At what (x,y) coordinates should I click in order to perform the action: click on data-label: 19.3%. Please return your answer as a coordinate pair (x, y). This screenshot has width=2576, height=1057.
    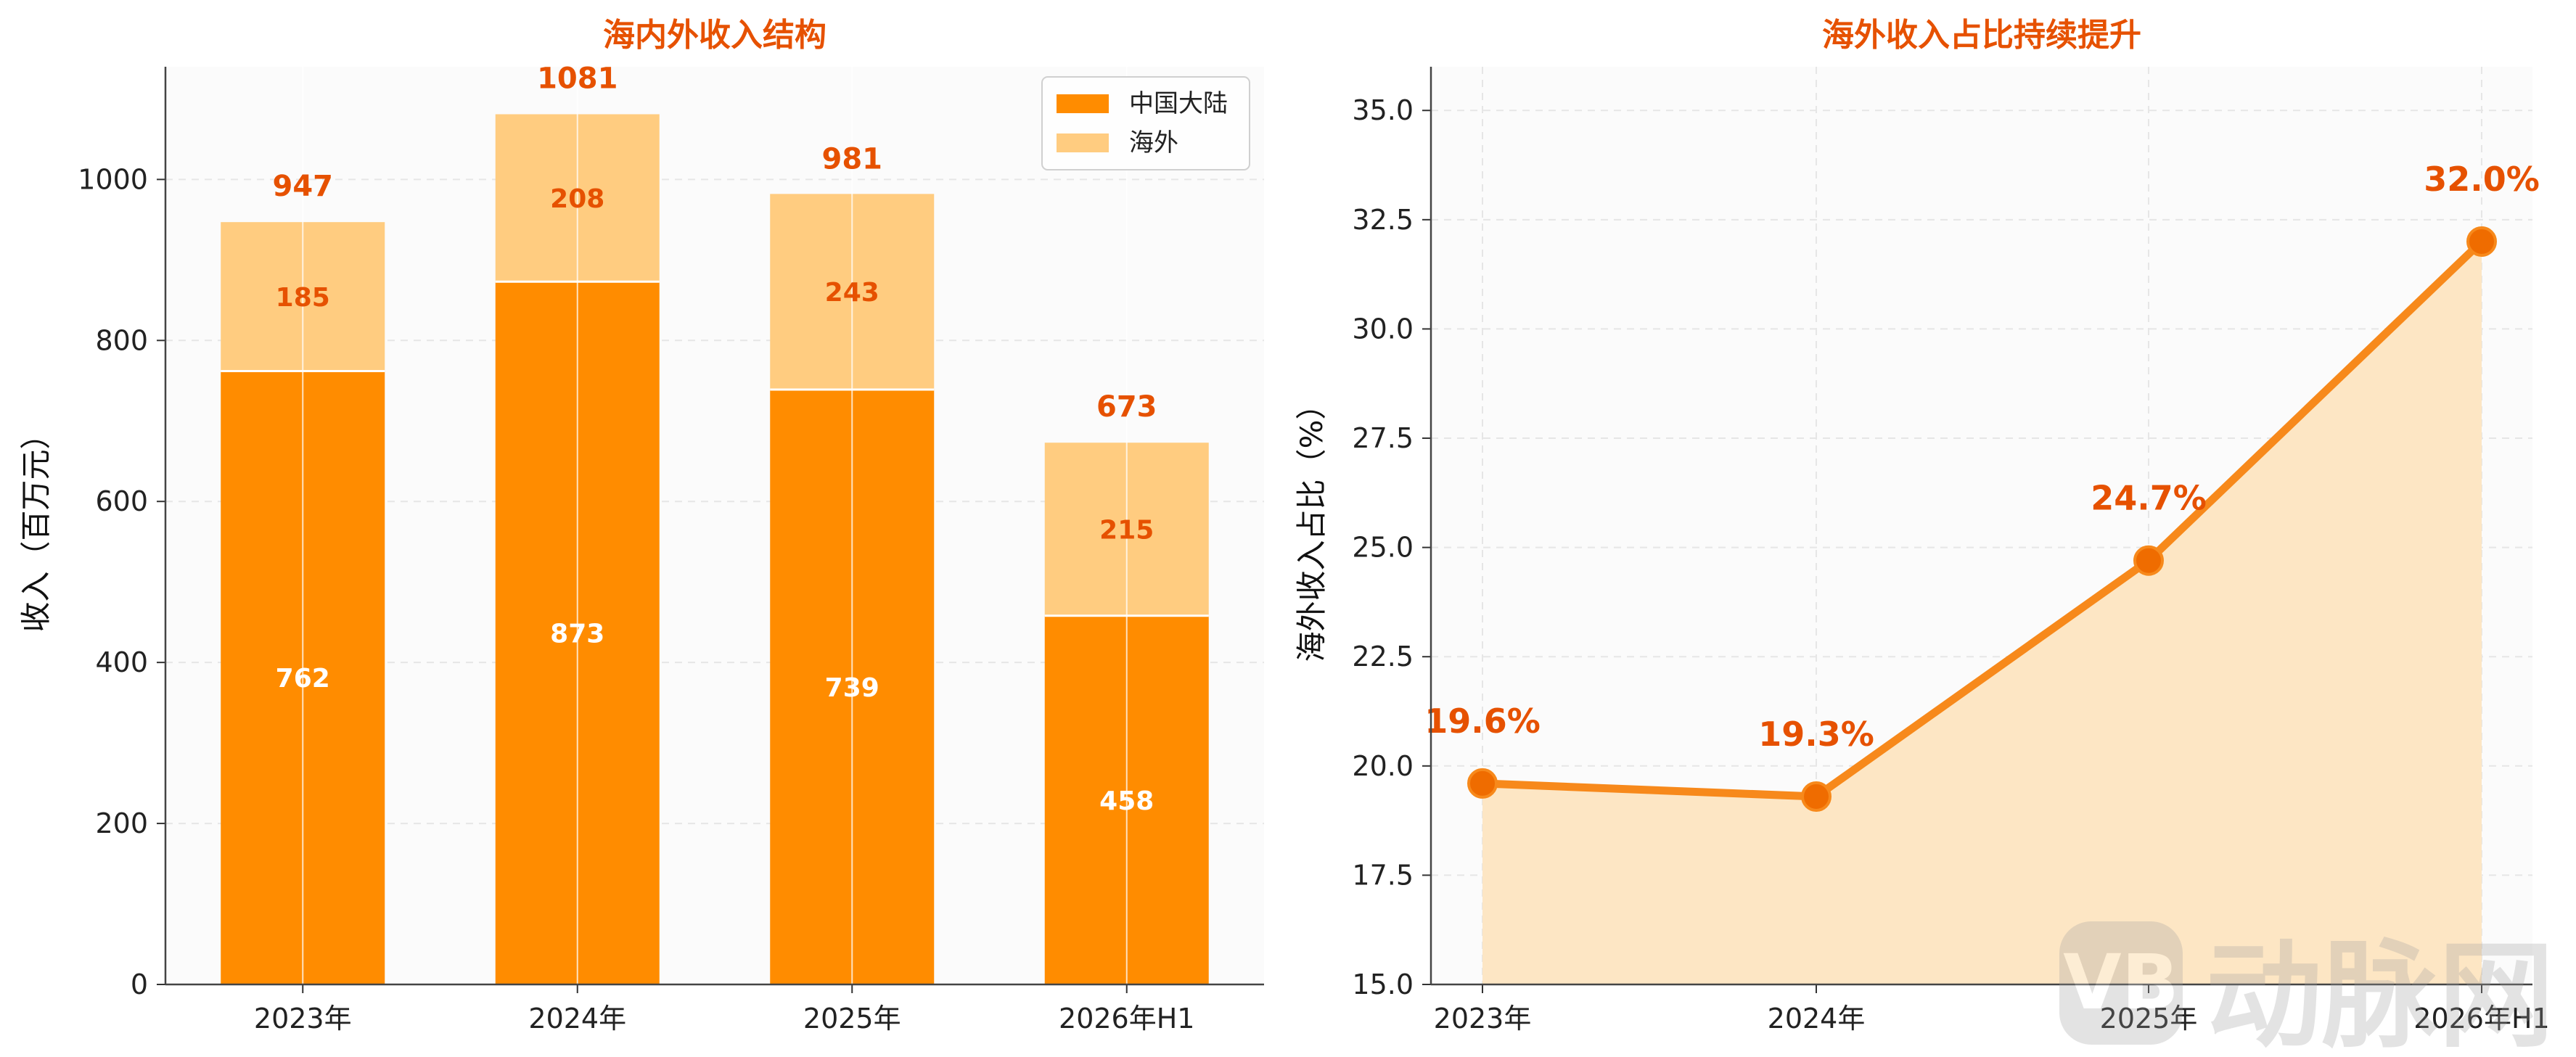
    Looking at the image, I should click on (1816, 734).